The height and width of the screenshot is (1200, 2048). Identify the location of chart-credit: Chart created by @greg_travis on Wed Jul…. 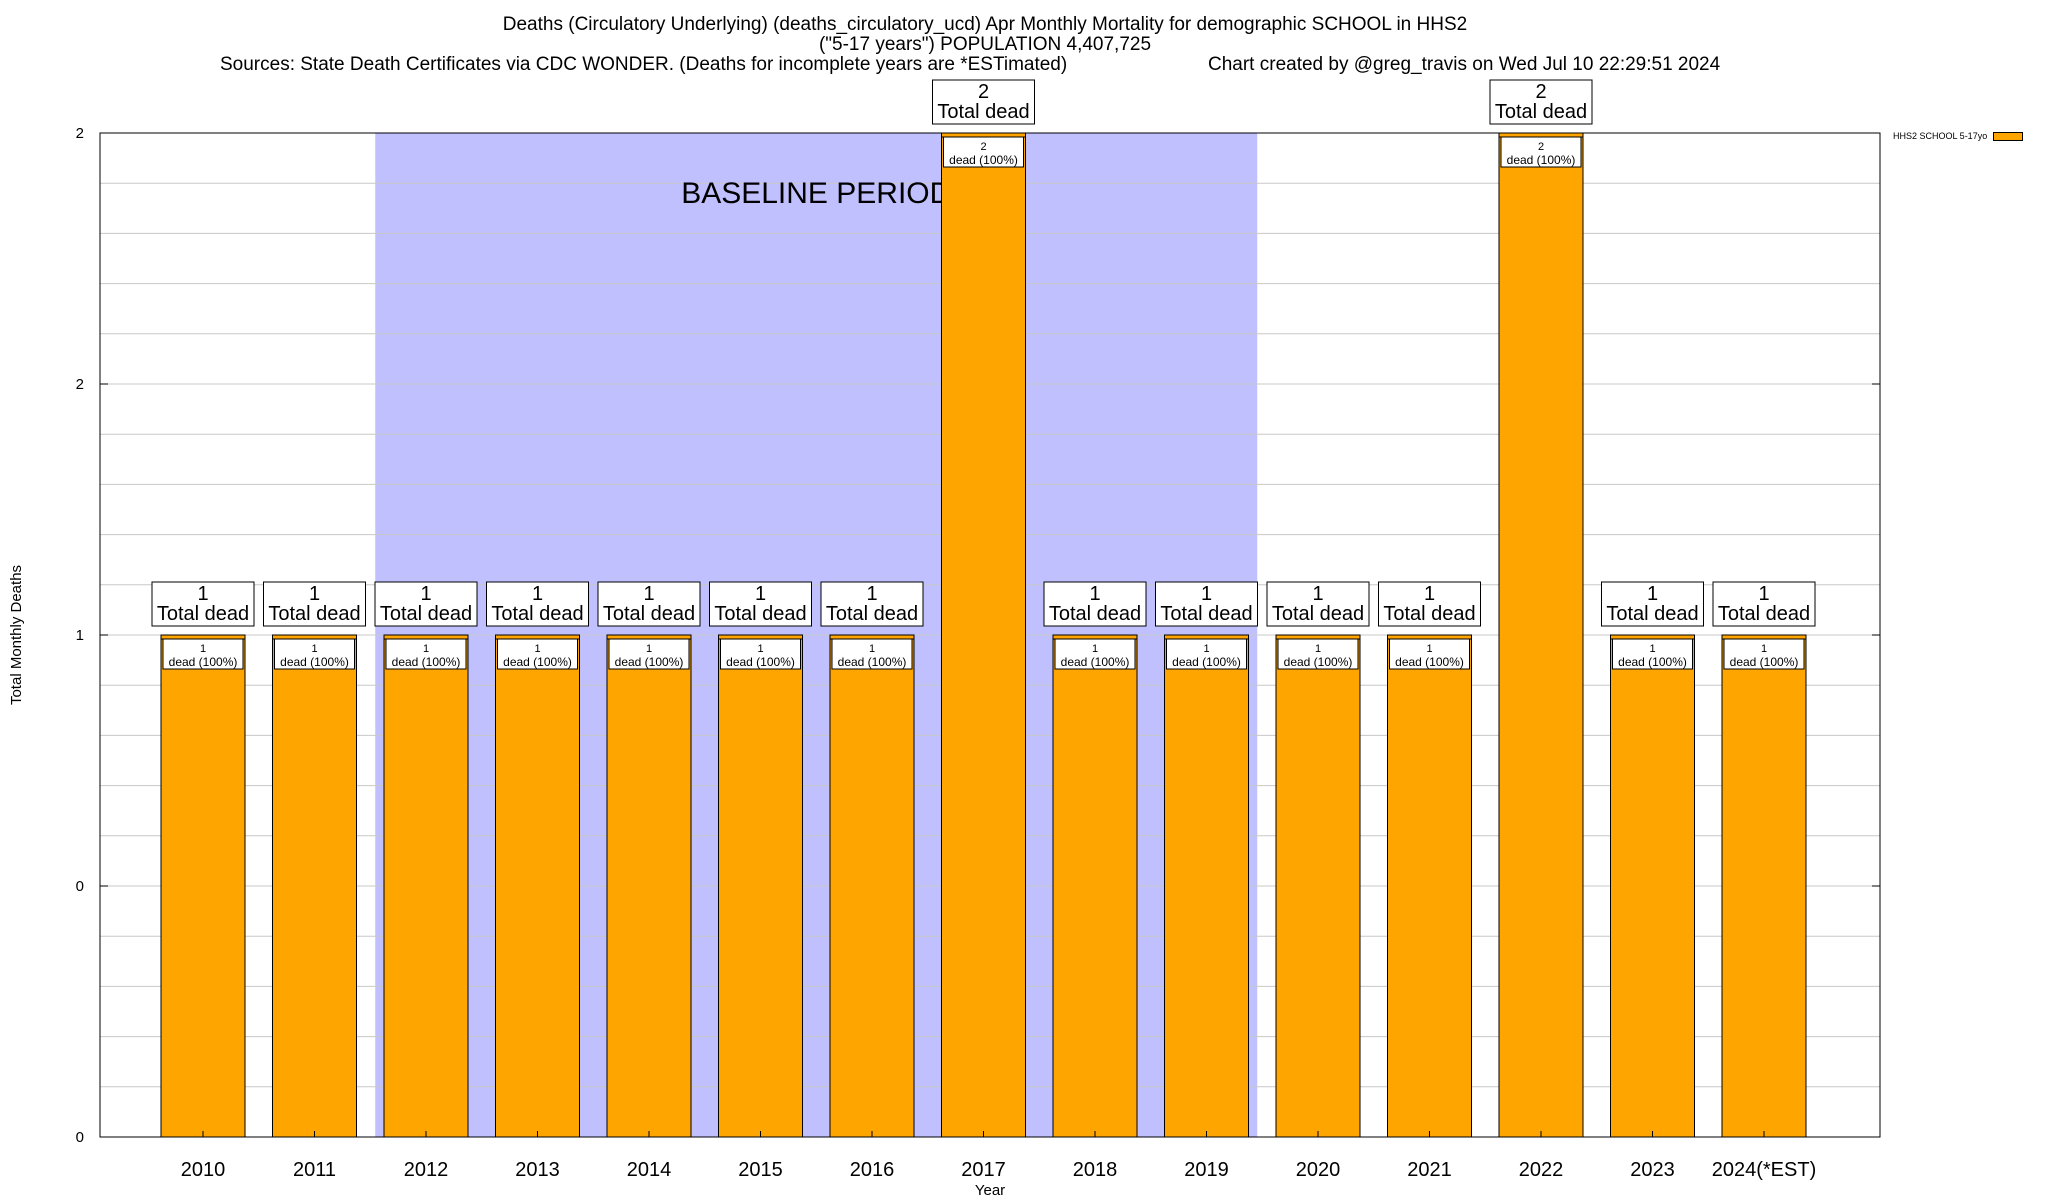
(1464, 64).